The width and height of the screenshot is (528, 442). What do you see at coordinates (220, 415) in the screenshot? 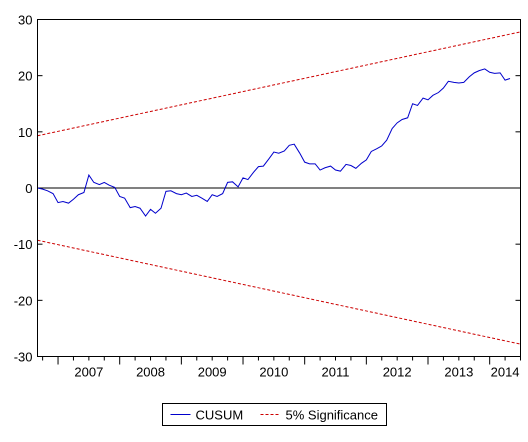
I see `legend-label: CUSUM` at bounding box center [220, 415].